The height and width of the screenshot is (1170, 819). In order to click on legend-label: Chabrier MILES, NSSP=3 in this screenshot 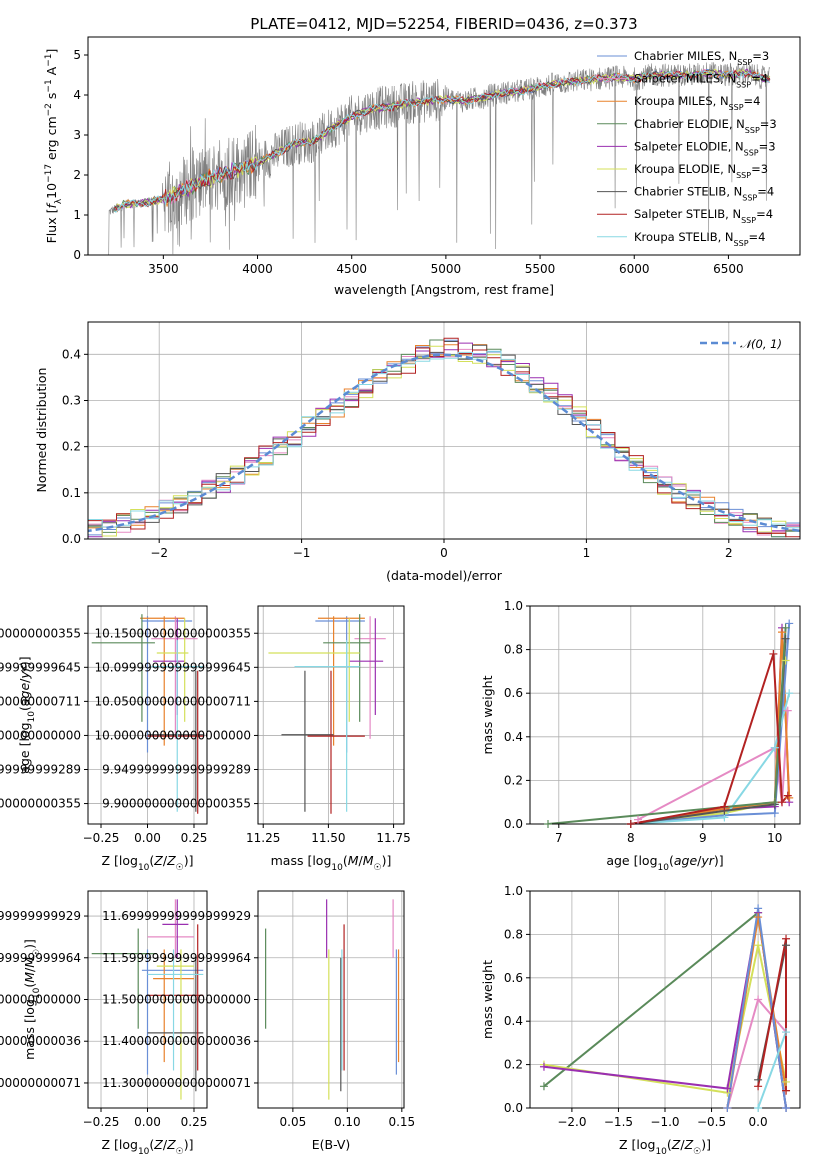, I will do `click(701, 58)`.